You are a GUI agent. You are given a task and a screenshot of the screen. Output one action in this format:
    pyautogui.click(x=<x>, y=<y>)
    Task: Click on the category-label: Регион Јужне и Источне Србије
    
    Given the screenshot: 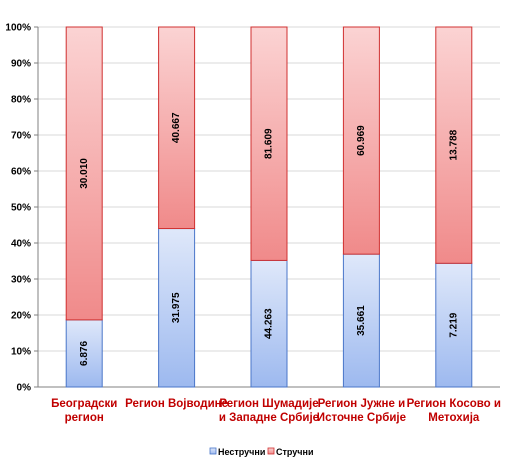 What is the action you would take?
    pyautogui.click(x=361, y=411)
    